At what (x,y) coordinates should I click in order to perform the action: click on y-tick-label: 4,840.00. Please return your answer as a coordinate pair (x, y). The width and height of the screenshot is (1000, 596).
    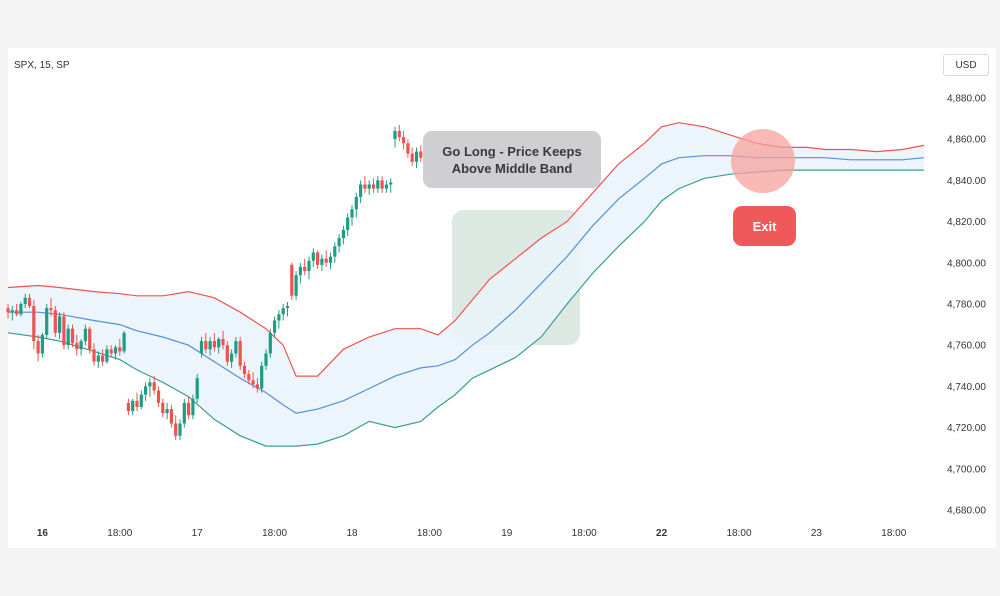
    Looking at the image, I should click on (966, 181).